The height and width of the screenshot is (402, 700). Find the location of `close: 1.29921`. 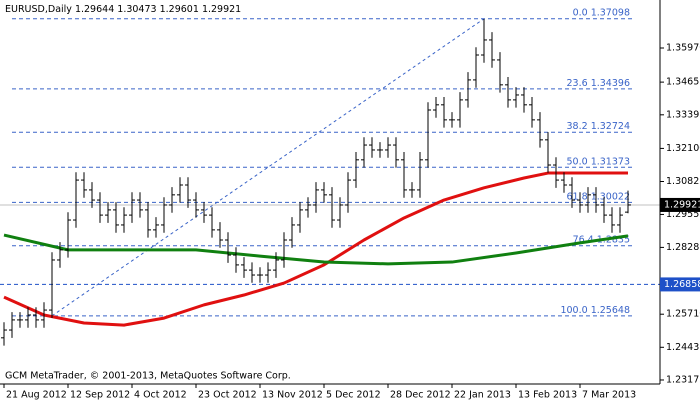

close: 1.29921 is located at coordinates (221, 9).